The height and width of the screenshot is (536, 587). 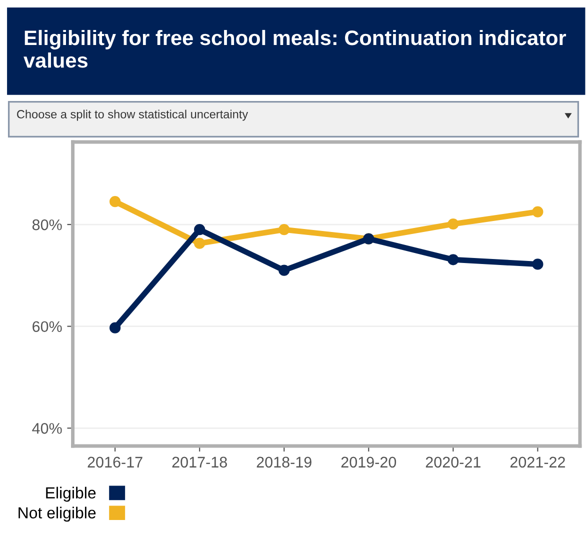 What do you see at coordinates (57, 514) in the screenshot?
I see `legend-label: Not eligible` at bounding box center [57, 514].